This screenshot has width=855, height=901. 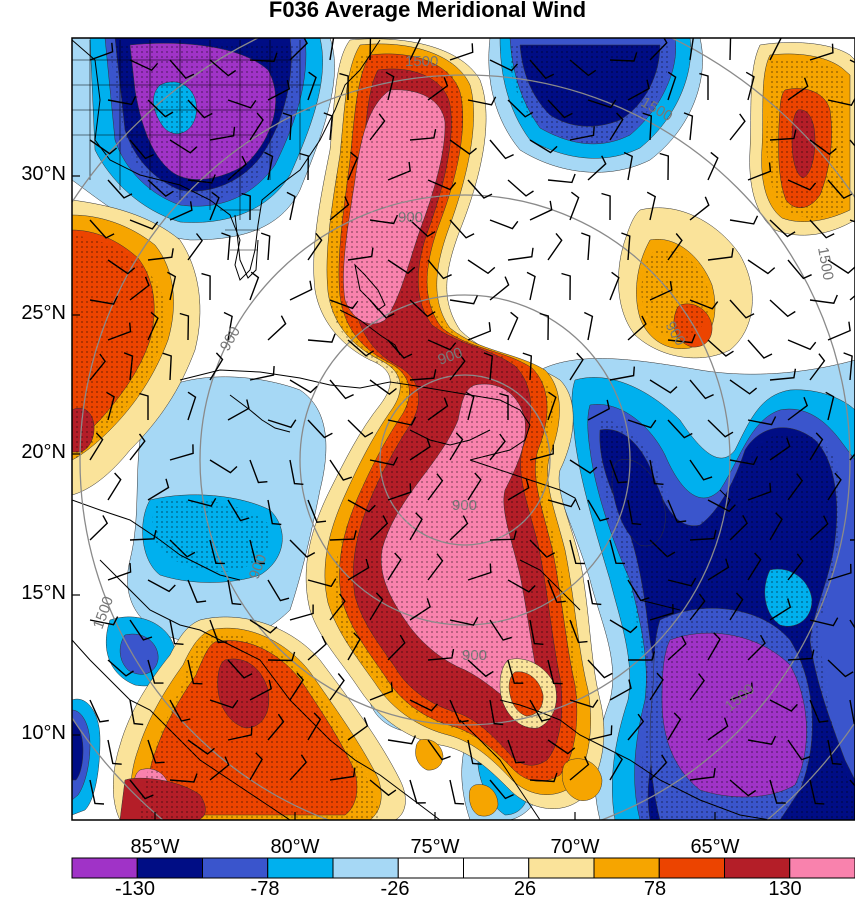 I want to click on contour-label: 1500, so click(x=421, y=61).